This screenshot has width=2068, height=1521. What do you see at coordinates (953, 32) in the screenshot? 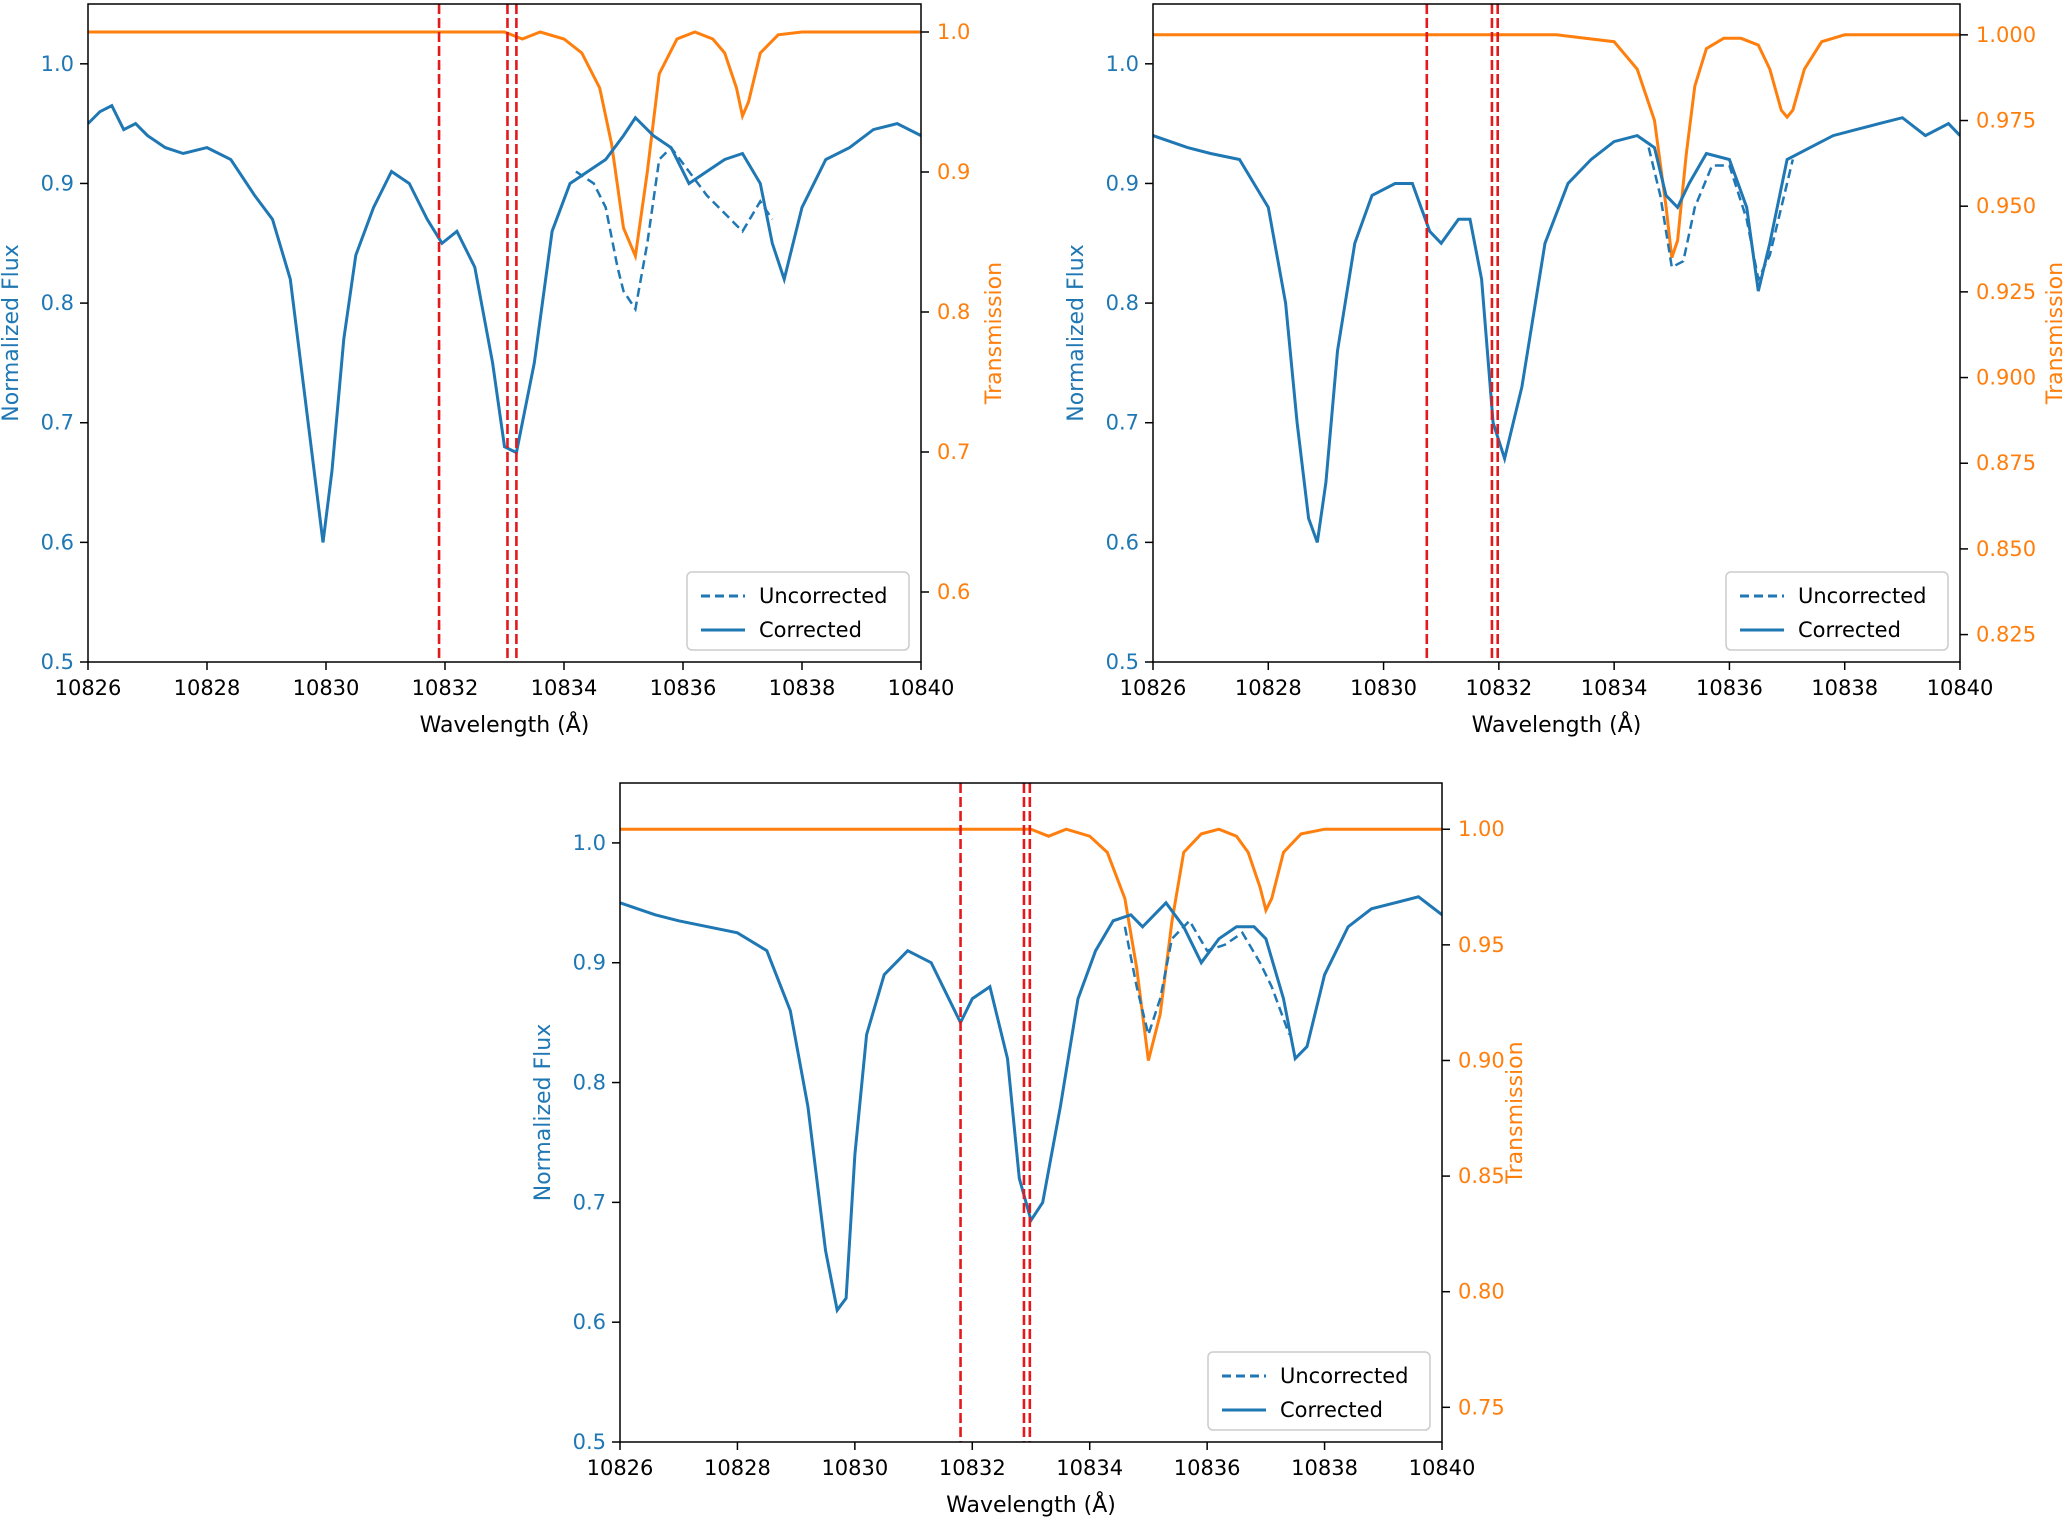
I see `y-right-tick-label: 1.0` at bounding box center [953, 32].